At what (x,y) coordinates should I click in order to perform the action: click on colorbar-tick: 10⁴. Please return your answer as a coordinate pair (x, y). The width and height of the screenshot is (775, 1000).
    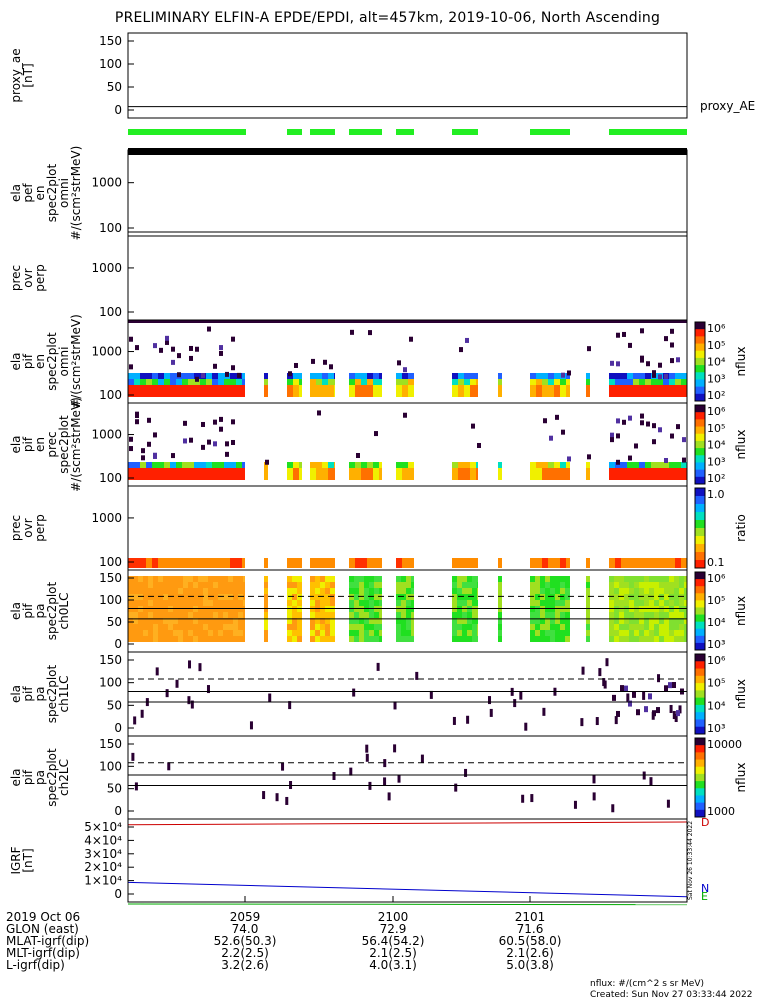
    Looking at the image, I should click on (716, 445).